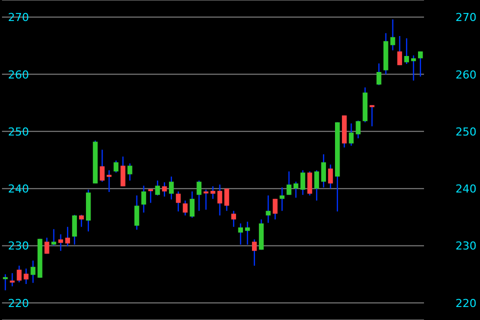 This screenshot has width=480, height=320. I want to click on y2-tick-label: 260, so click(466, 75).